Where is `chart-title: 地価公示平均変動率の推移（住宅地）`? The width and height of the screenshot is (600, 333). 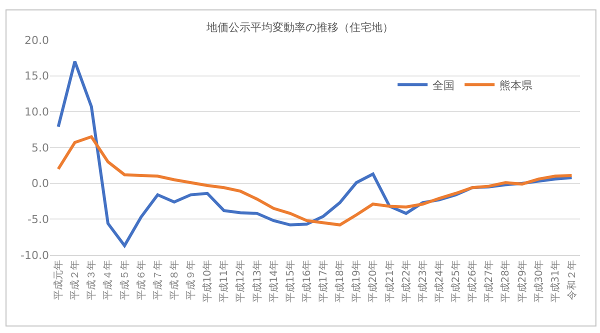
chart-title: 地価公示平均変動率の推移（住宅地） is located at coordinates (300, 27).